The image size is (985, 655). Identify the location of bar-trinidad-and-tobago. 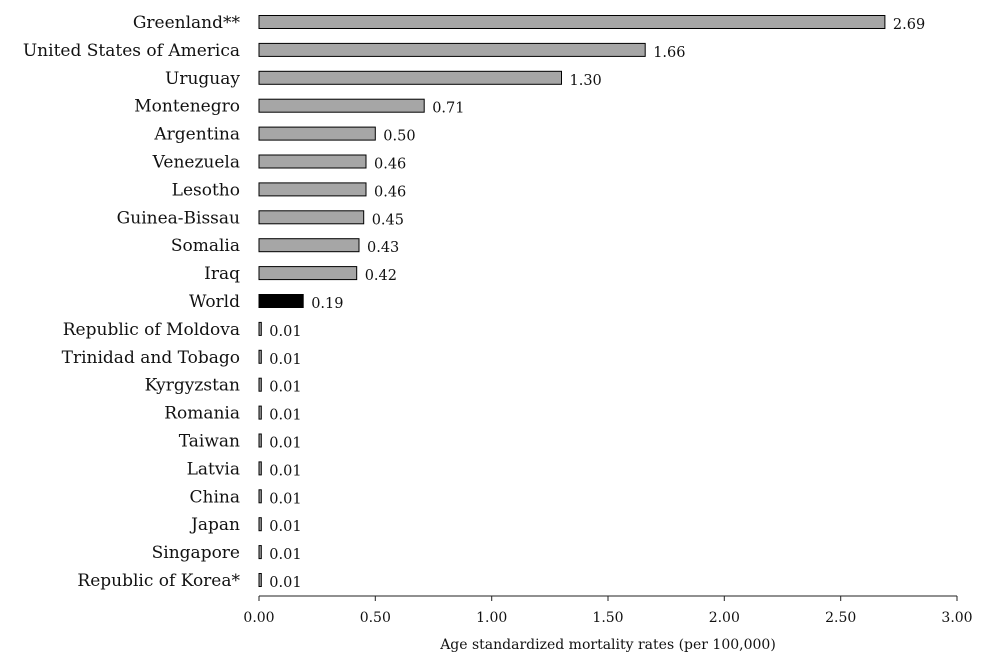
(260, 356).